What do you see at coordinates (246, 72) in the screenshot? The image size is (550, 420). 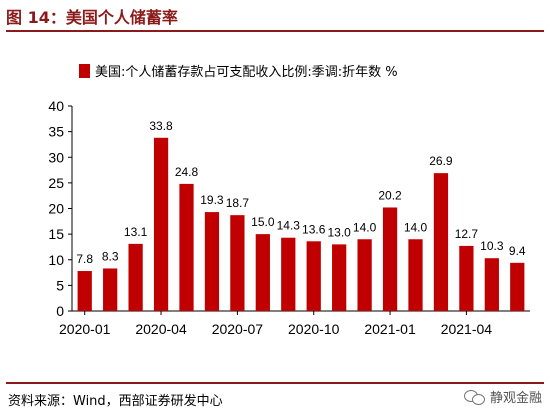 I see `legend-label: 美国:个人储蓄存款占可支配收入比例:季调:折年数 %` at bounding box center [246, 72].